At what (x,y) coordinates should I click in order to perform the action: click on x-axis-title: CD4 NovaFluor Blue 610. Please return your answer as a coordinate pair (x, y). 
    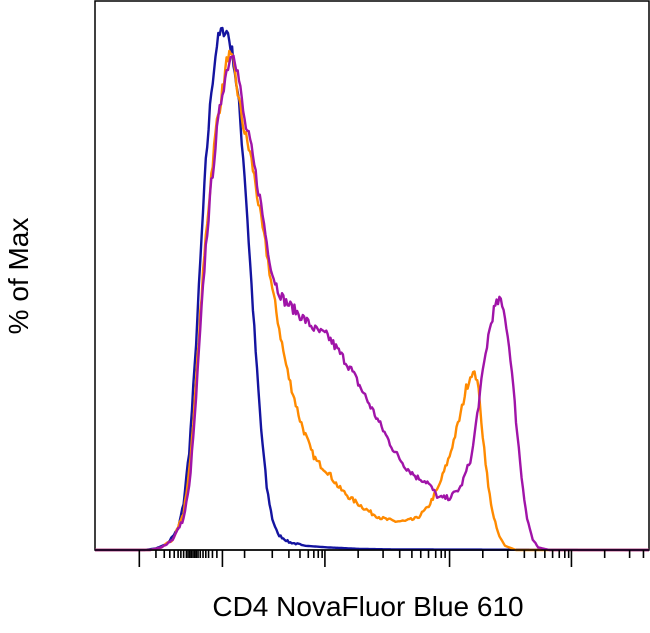
    Looking at the image, I should click on (367, 606).